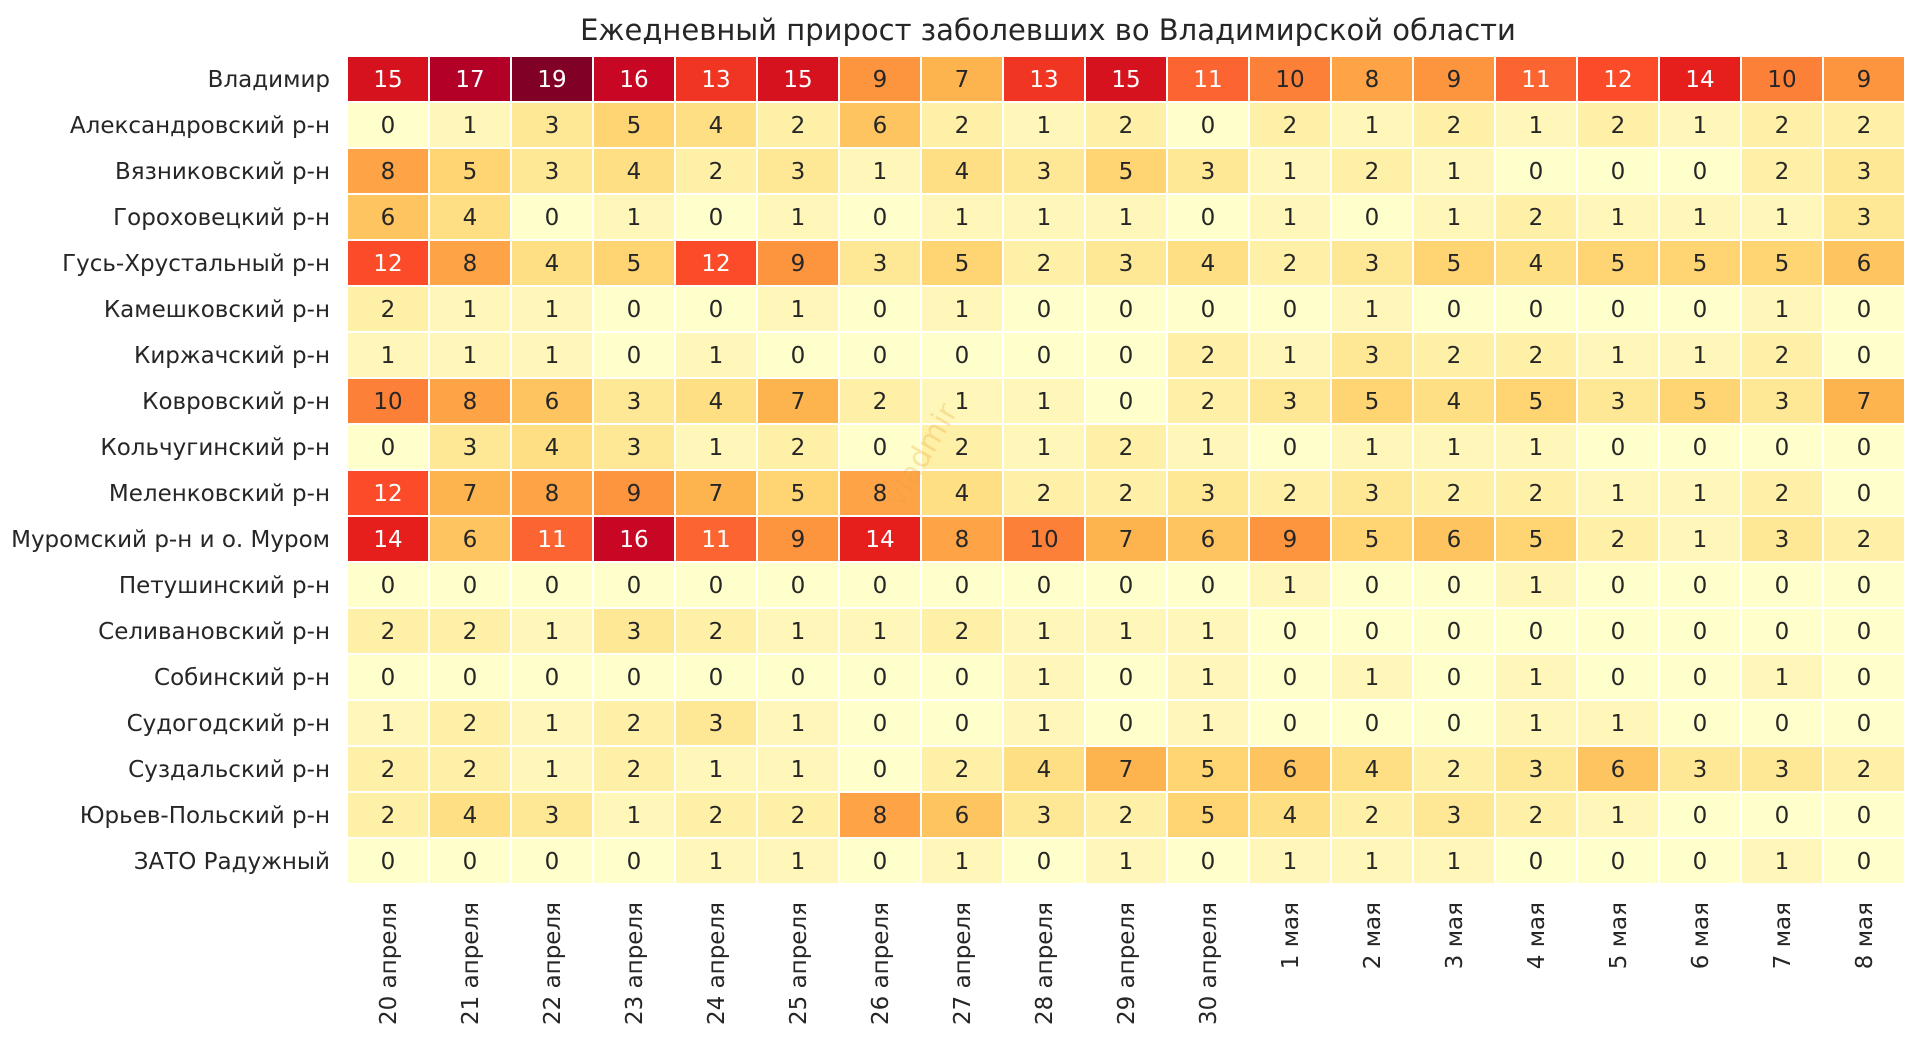 The width and height of the screenshot is (1920, 1038). I want to click on cell-value-label: 9, so click(634, 494).